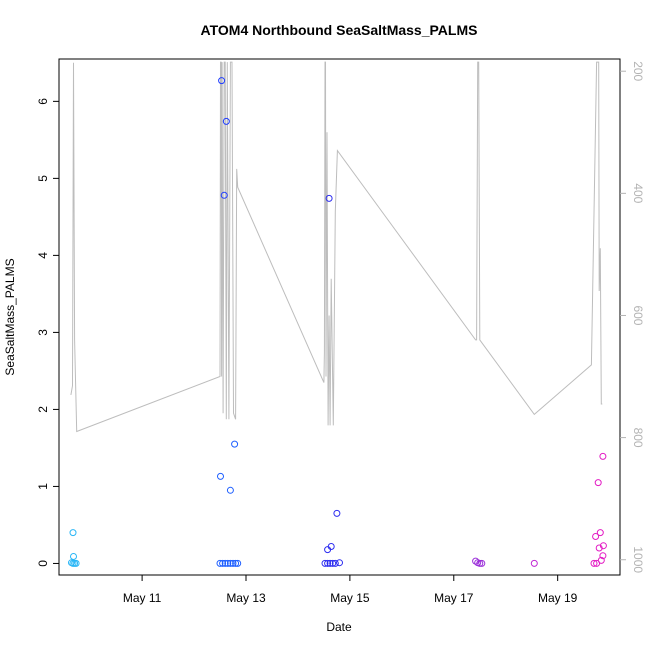 This screenshot has height=650, width=650. I want to click on y-tick-label: 6, so click(43, 101).